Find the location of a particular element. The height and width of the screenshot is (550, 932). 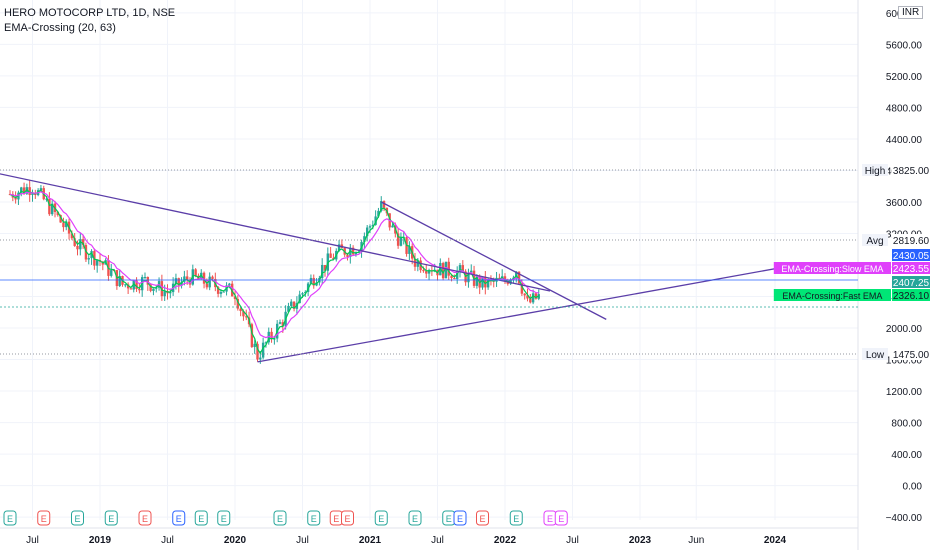

price-tag-value: 2407.25 is located at coordinates (911, 283).